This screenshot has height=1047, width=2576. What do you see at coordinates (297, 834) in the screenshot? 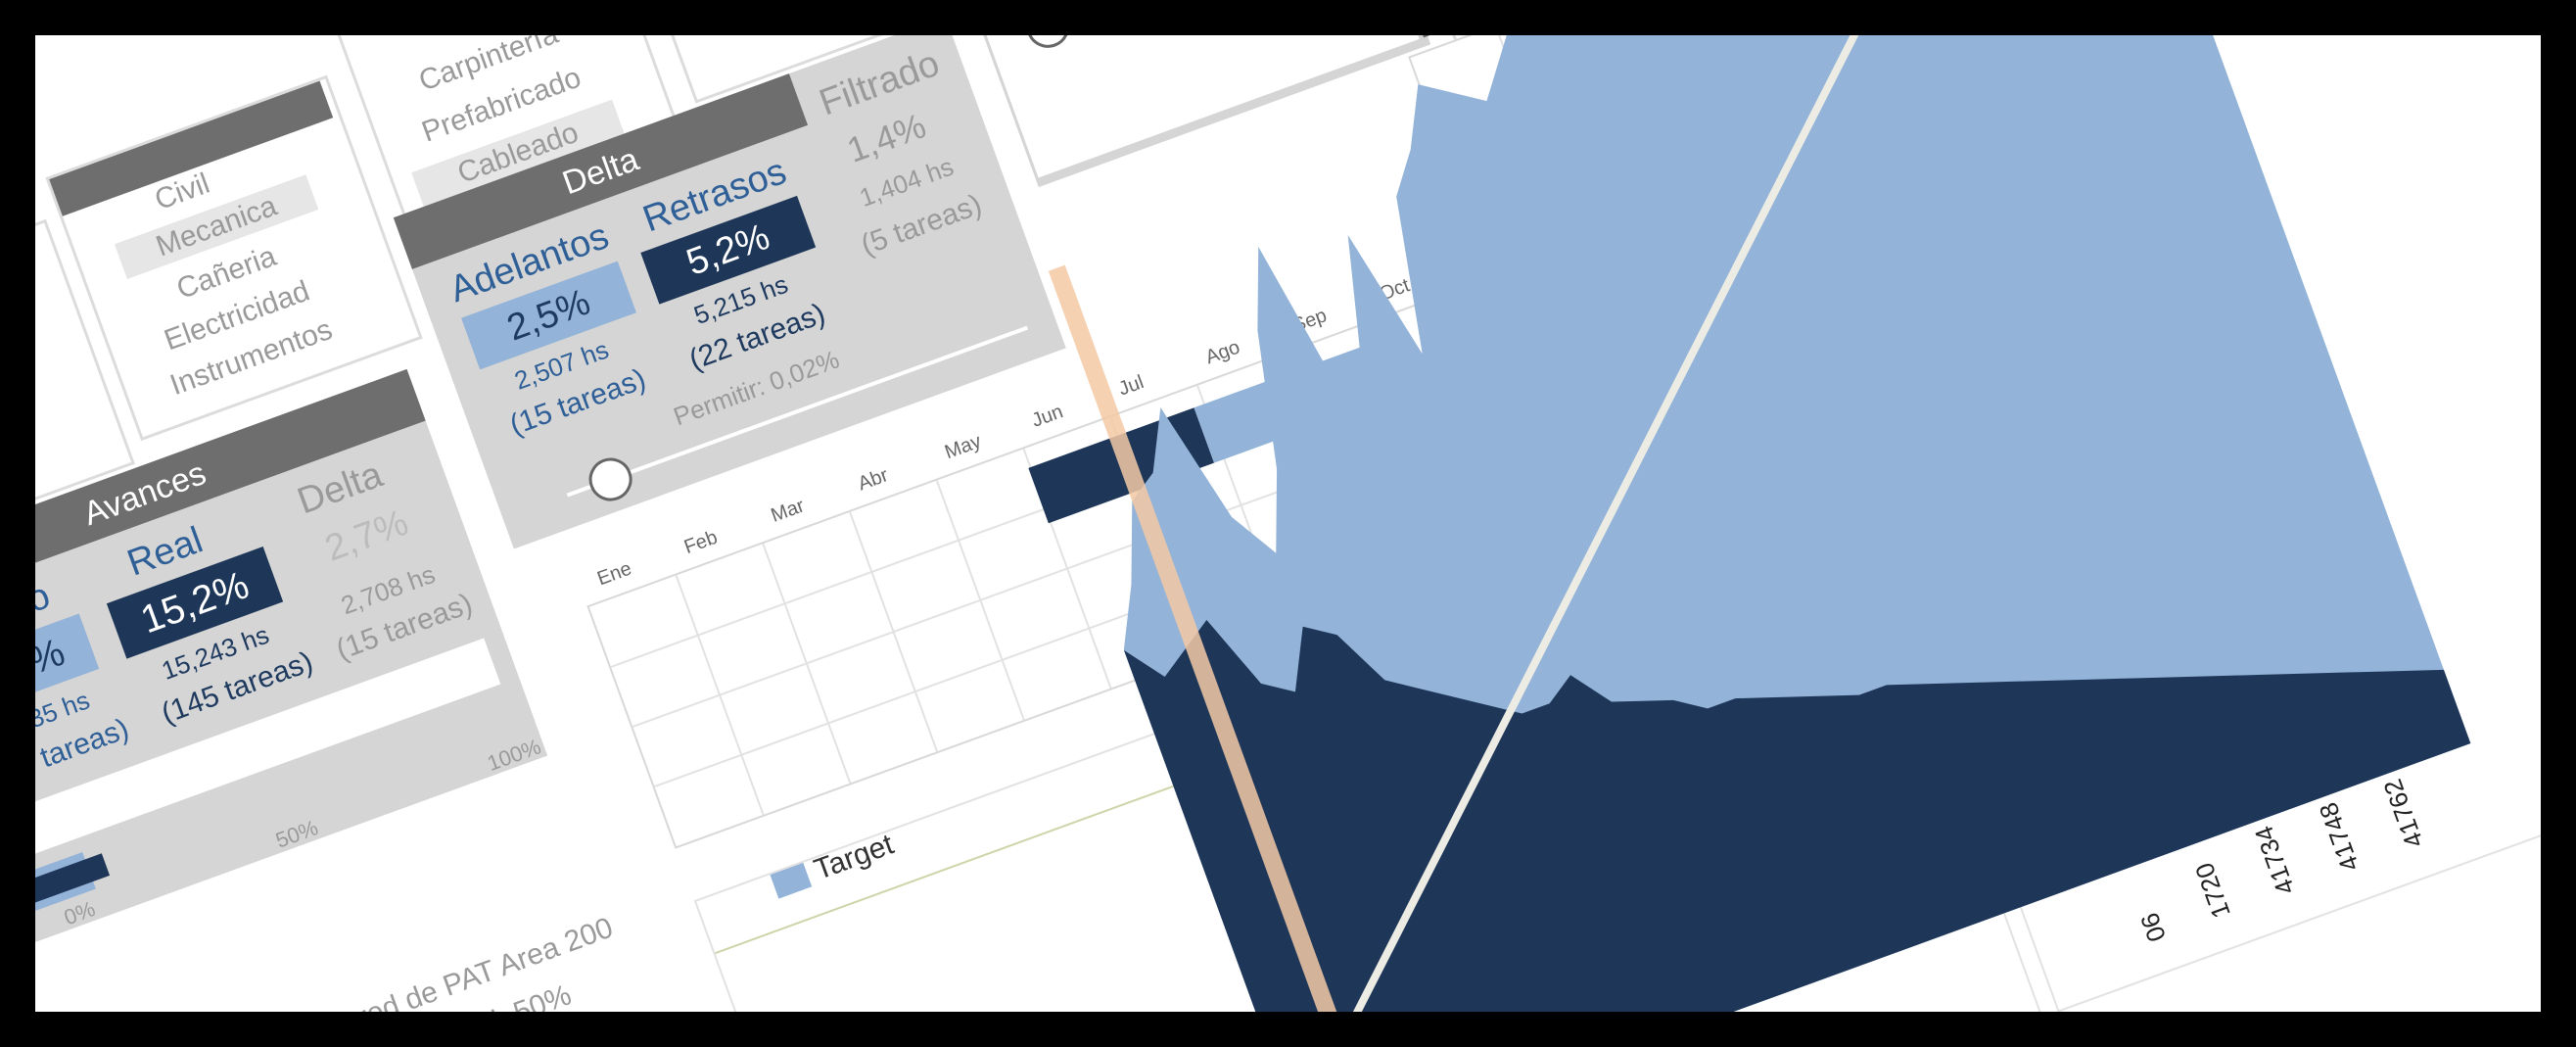
I see `progress-axis-mid: 50%` at bounding box center [297, 834].